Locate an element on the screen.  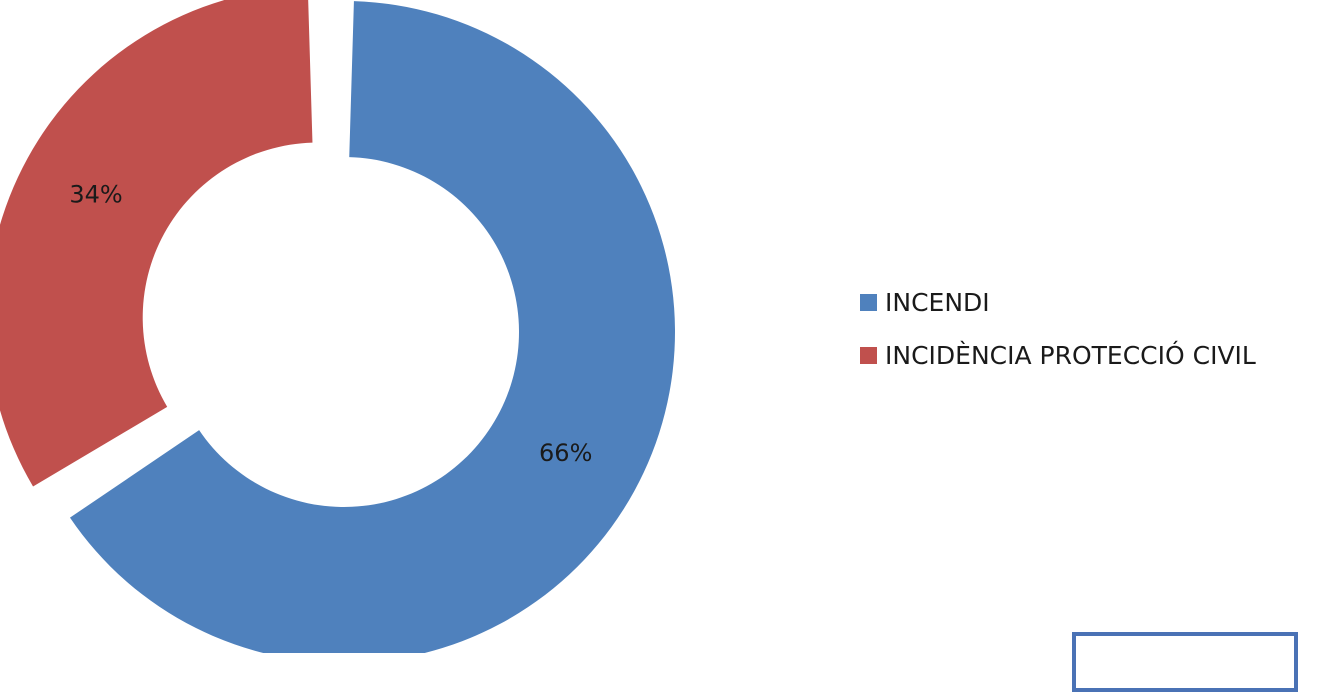
data-label-incendi: 66% is located at coordinates (565, 453).